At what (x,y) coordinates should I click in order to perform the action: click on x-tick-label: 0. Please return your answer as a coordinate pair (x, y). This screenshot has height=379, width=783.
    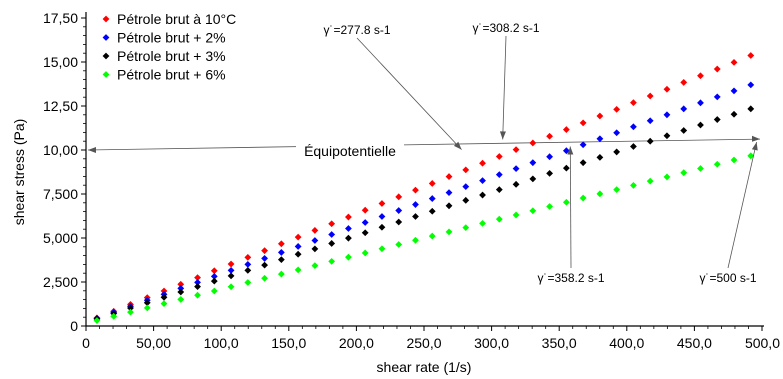
    Looking at the image, I should click on (86, 343).